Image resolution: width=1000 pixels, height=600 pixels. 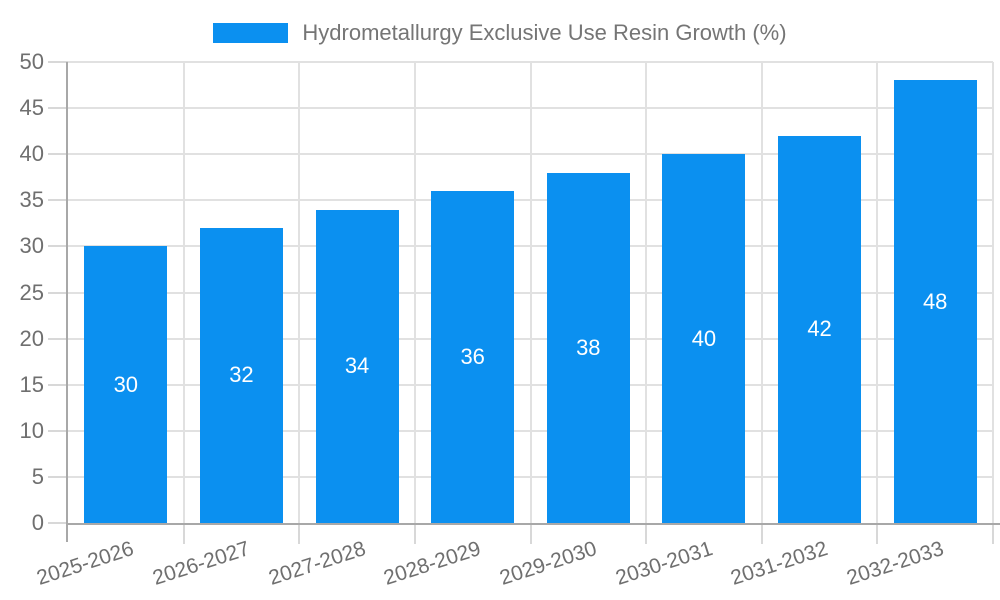 What do you see at coordinates (548, 563) in the screenshot?
I see `x-axis-category-label: 2029-2030` at bounding box center [548, 563].